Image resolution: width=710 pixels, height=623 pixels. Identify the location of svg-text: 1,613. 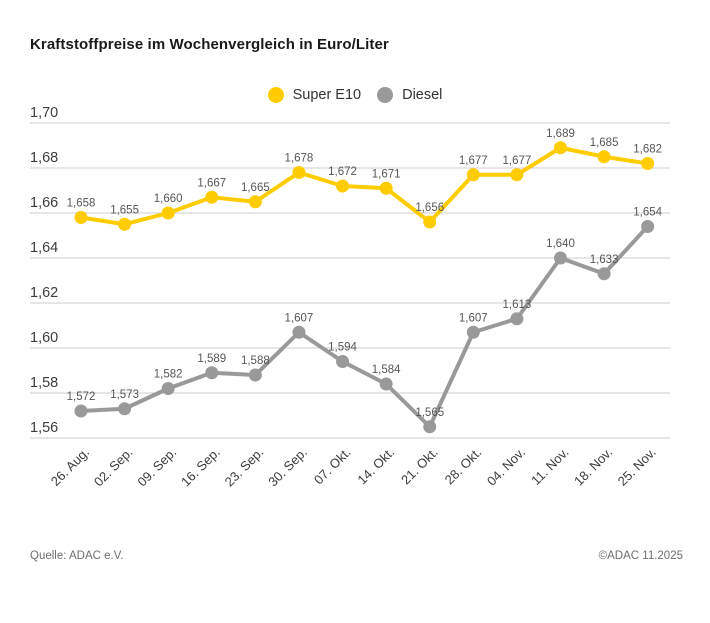
(517, 305).